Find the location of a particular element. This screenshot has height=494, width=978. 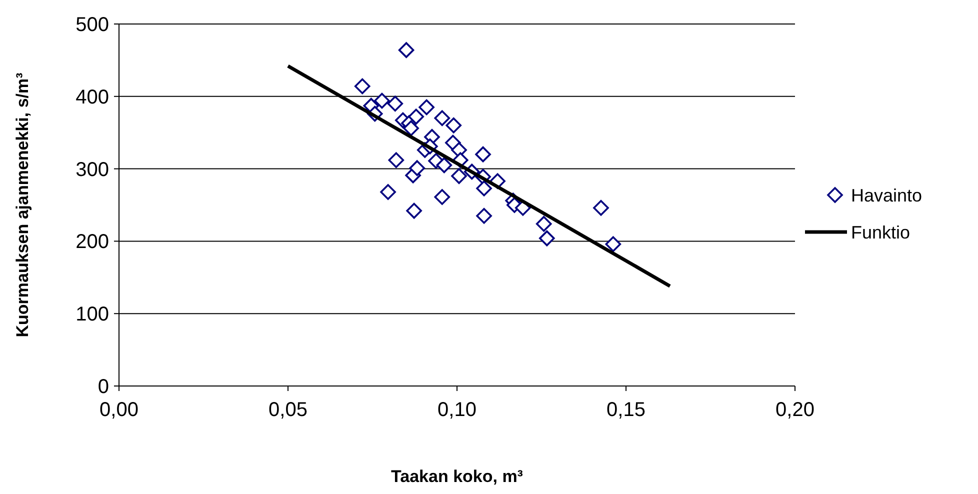

x-tick-label: 0,00 is located at coordinates (119, 410).